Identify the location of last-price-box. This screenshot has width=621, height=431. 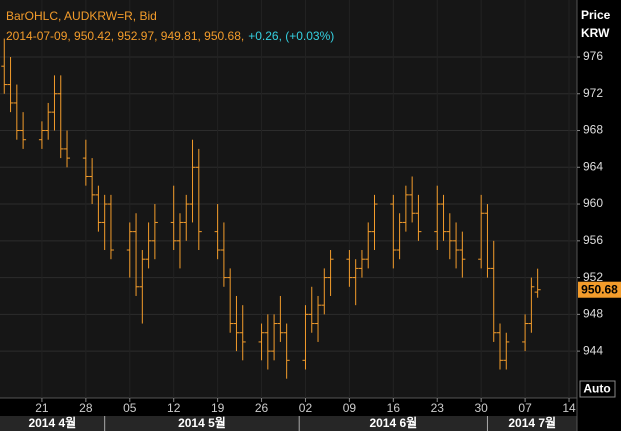
(599, 289).